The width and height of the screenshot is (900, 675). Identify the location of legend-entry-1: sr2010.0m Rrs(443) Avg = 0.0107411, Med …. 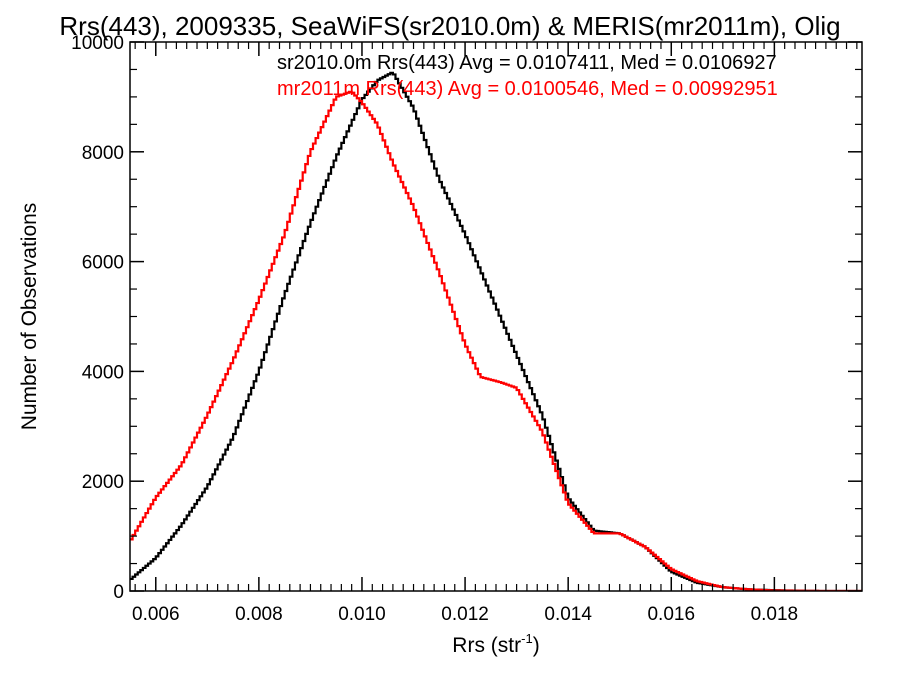
(527, 63).